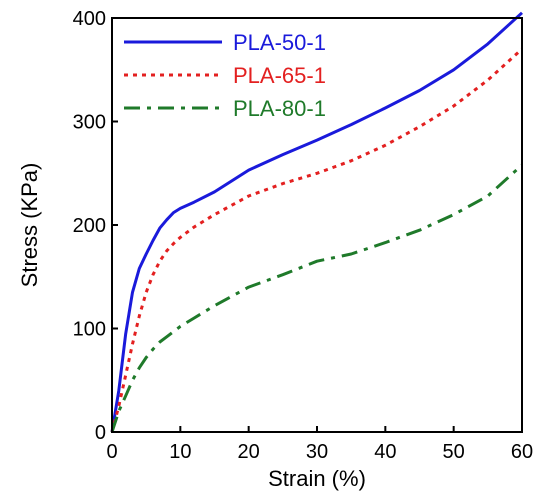 Image resolution: width=550 pixels, height=502 pixels. What do you see at coordinates (522, 452) in the screenshot?
I see `x-tick-label: 60` at bounding box center [522, 452].